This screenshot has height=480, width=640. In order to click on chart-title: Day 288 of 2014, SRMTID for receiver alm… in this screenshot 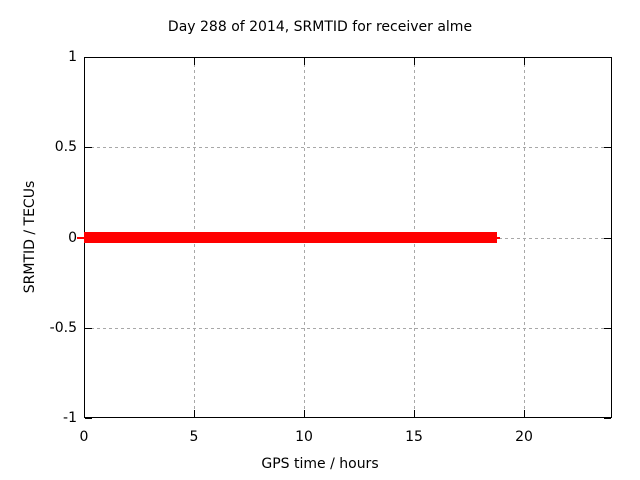, I will do `click(320, 27)`.